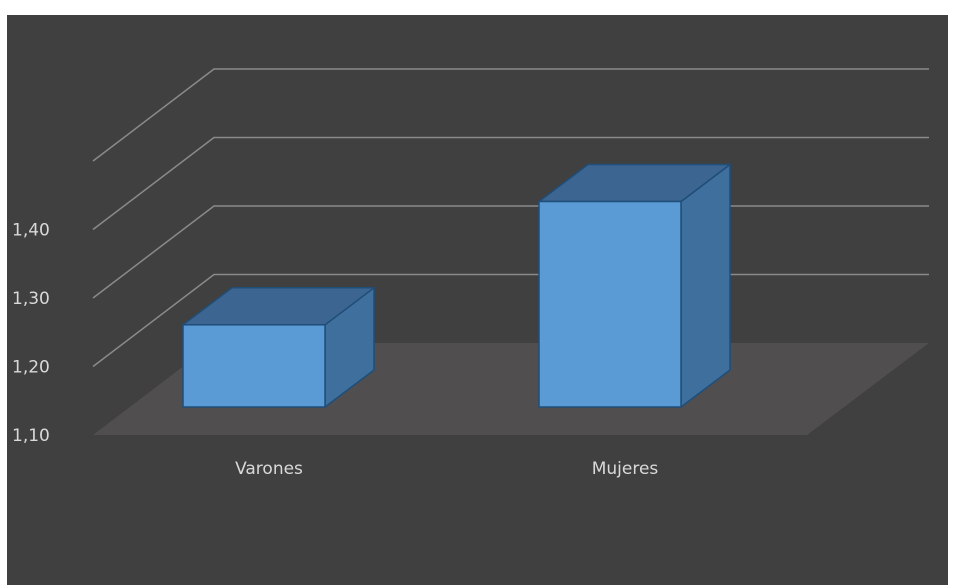  Describe the element at coordinates (31, 299) in the screenshot. I see `y-tick-label: 1,30` at that location.